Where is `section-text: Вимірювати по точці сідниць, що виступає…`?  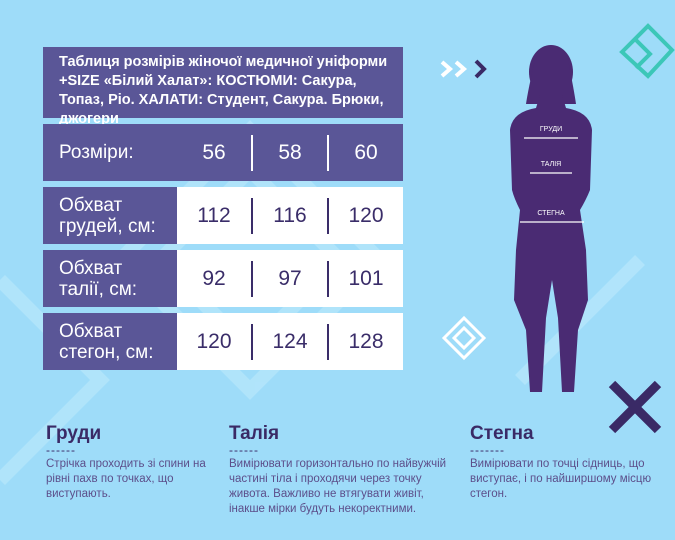 section-text: Вимірювати по точці сідниць, що виступає… is located at coordinates (561, 479).